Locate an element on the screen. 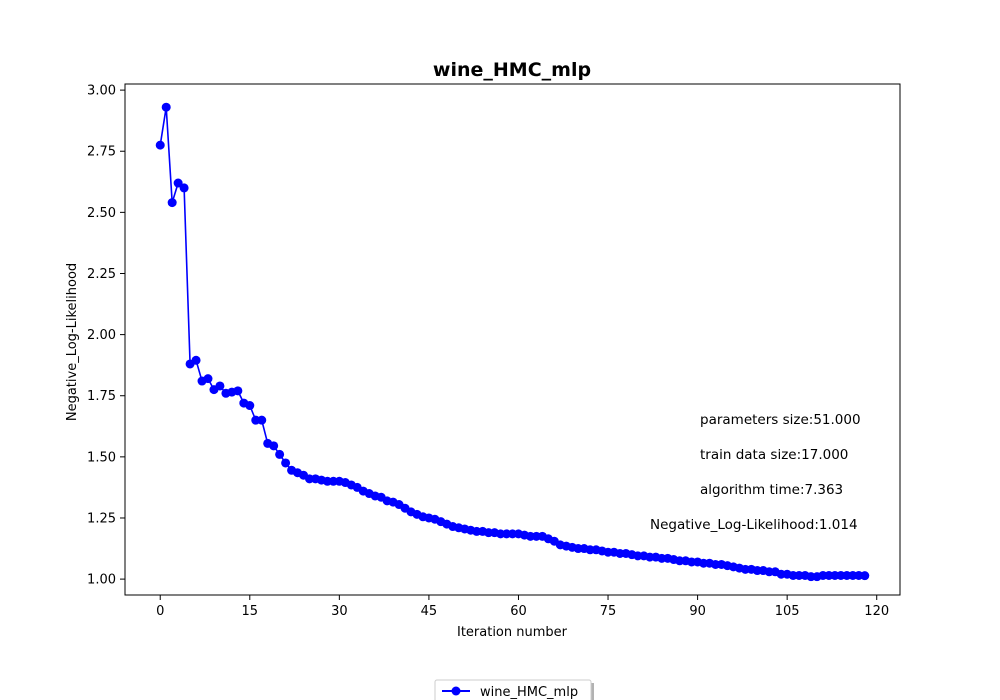 This screenshot has width=1000, height=700. x-tick-label: 30 is located at coordinates (339, 611).